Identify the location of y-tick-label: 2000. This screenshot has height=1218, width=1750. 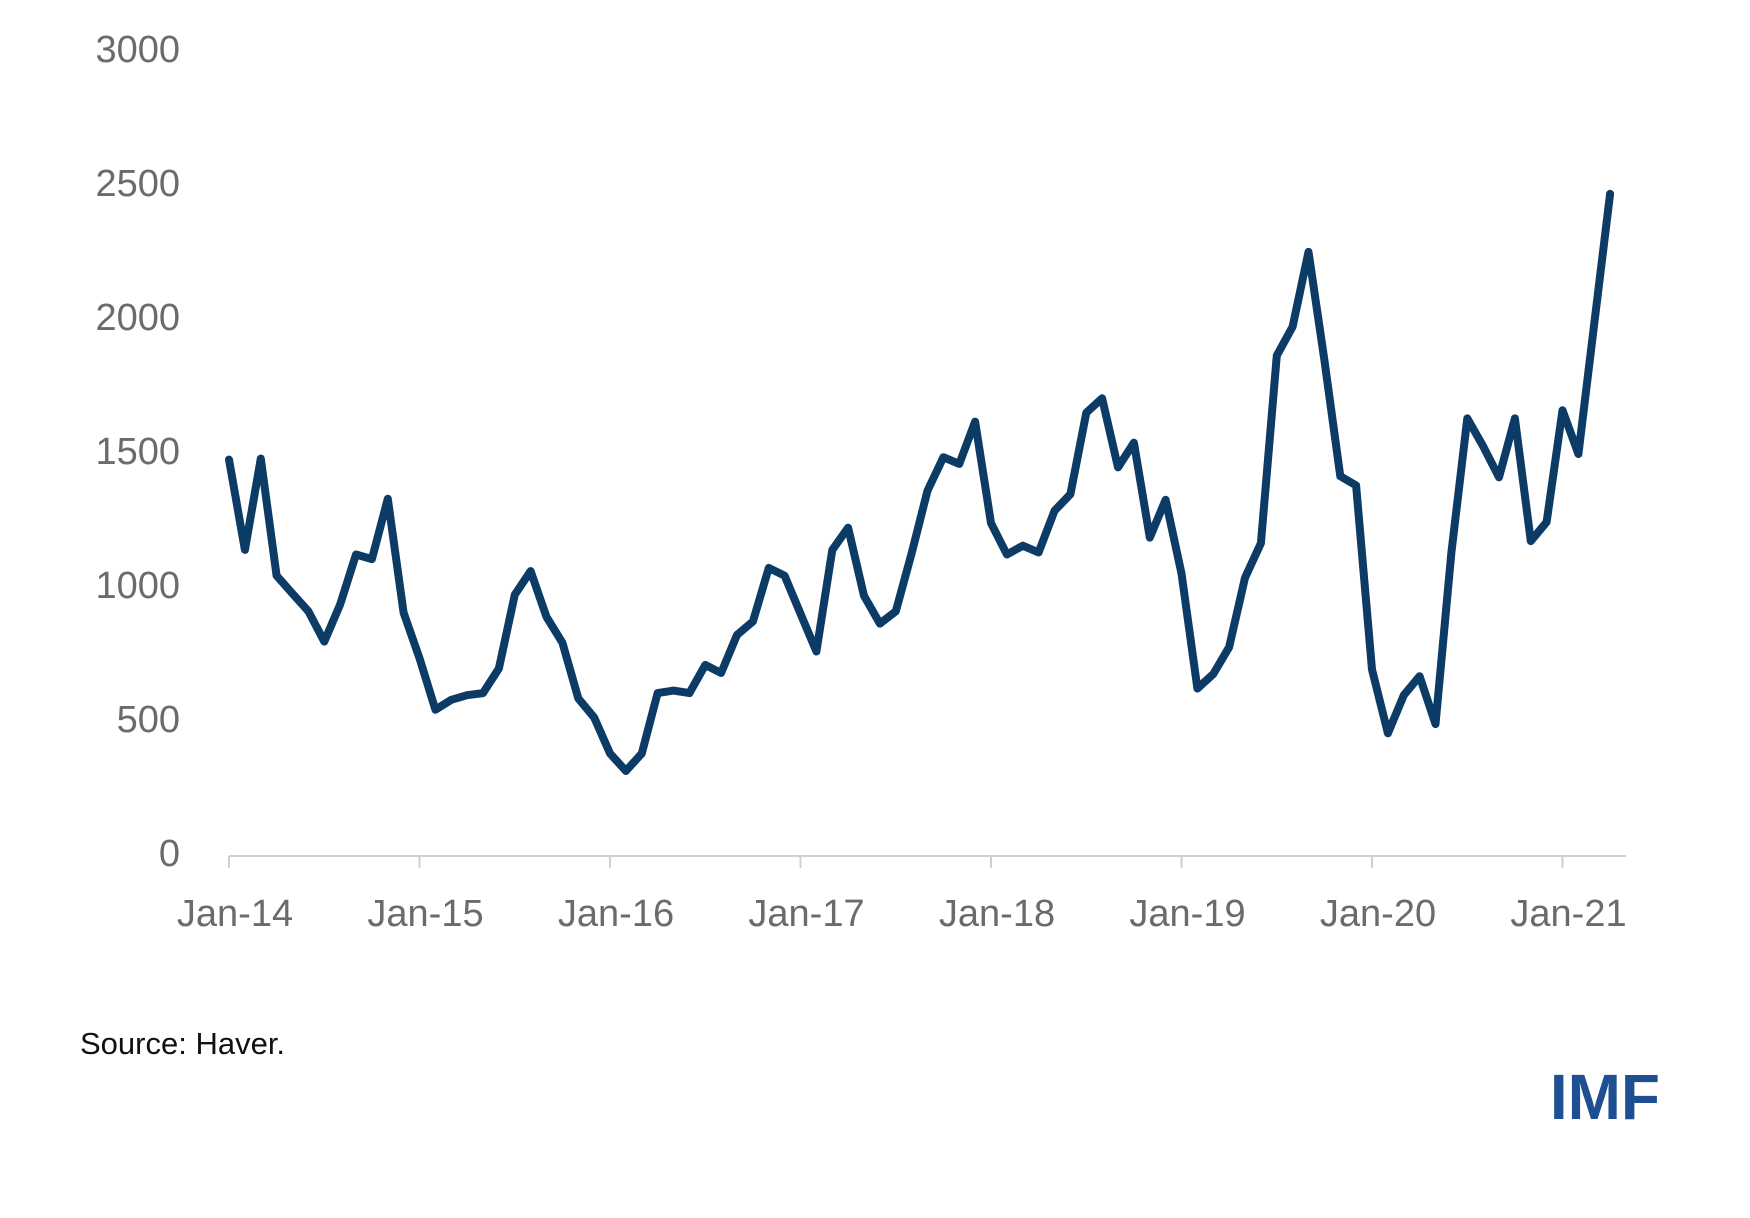
(137, 318).